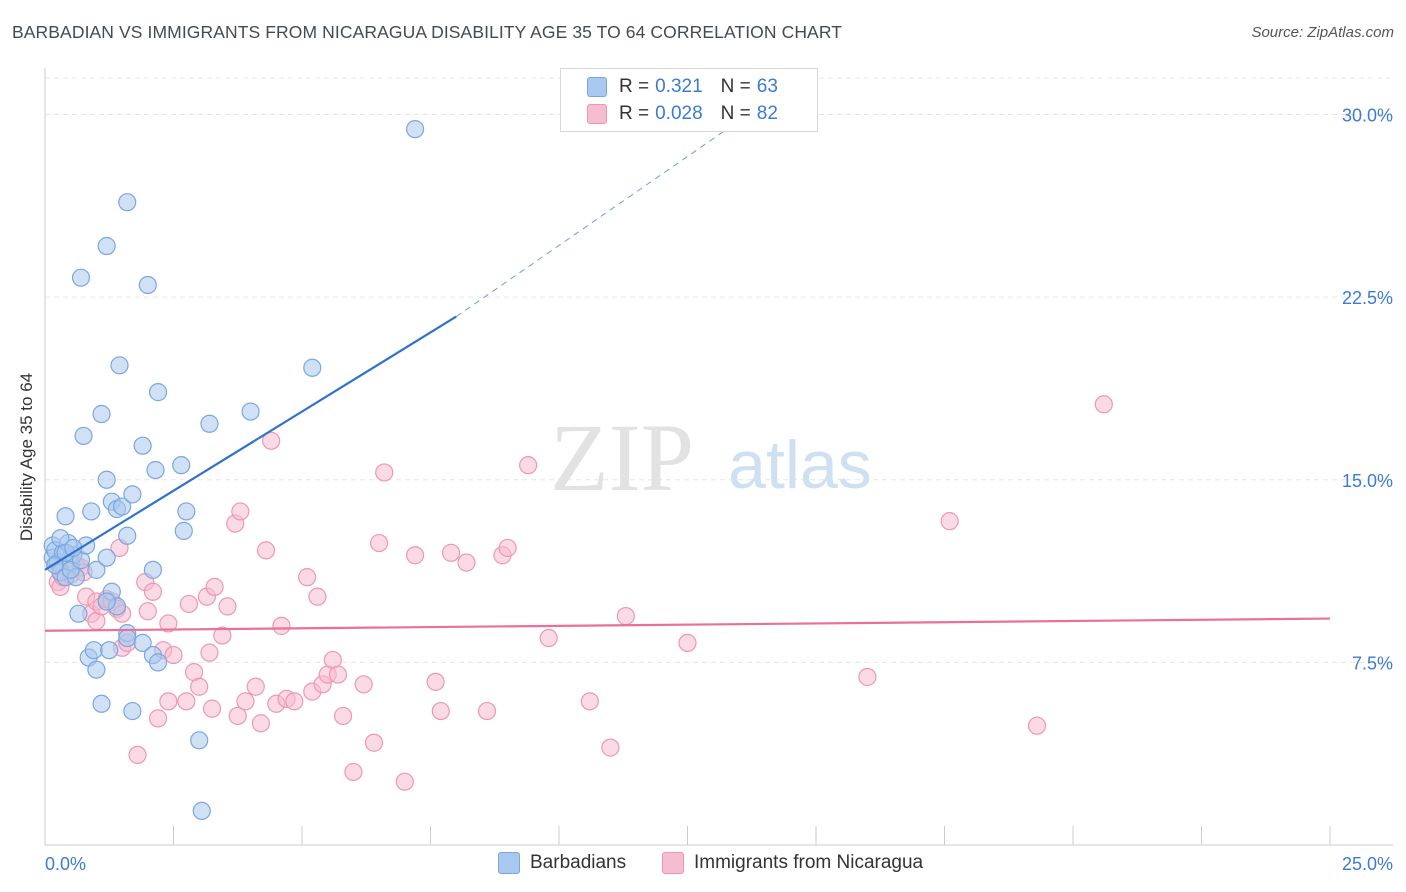 This screenshot has height=892, width=1406. Describe the element at coordinates (809, 862) in the screenshot. I see `legend-label-nicaragua: Immigrants from Nicaragua` at that location.